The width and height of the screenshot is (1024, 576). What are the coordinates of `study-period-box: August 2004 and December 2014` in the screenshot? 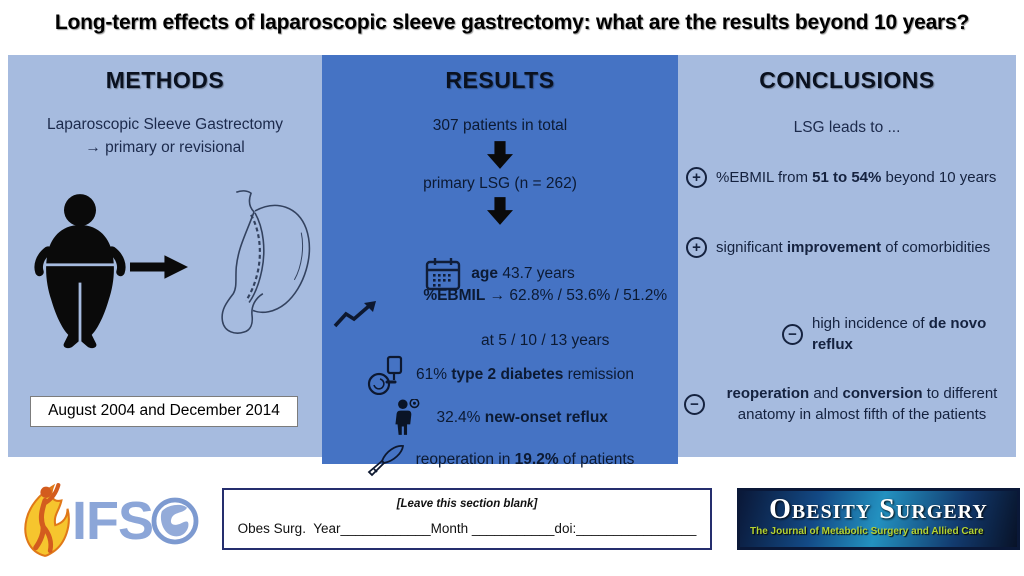 It's located at (164, 411).